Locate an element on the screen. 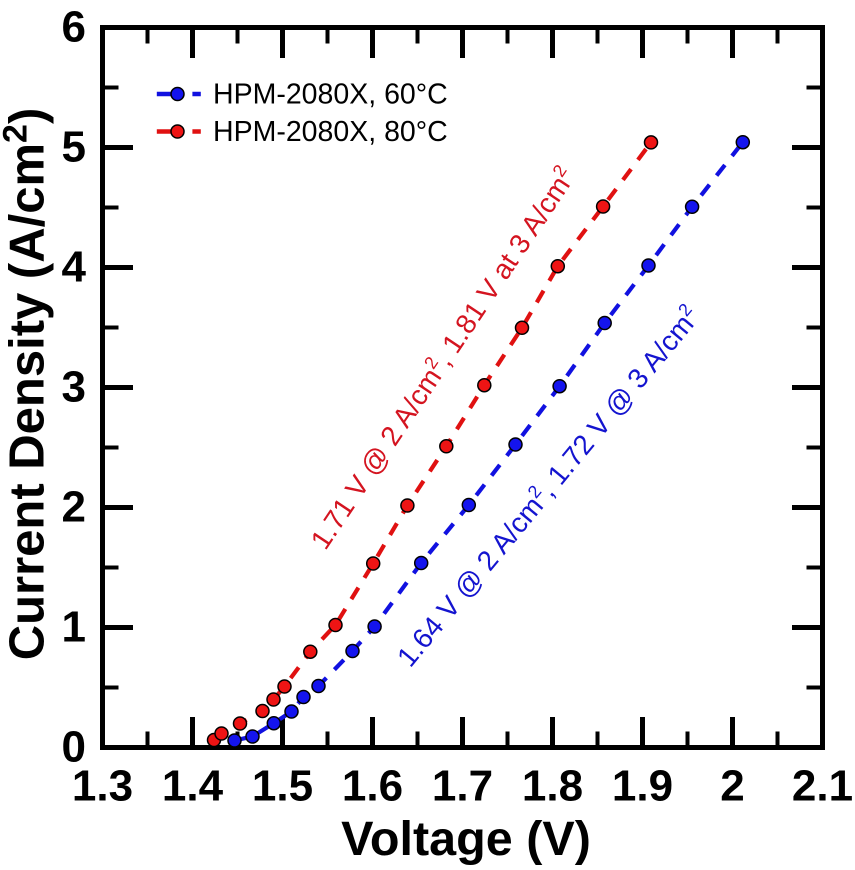  svg-text: HPM-2080X, 60°C is located at coordinates (330, 94).